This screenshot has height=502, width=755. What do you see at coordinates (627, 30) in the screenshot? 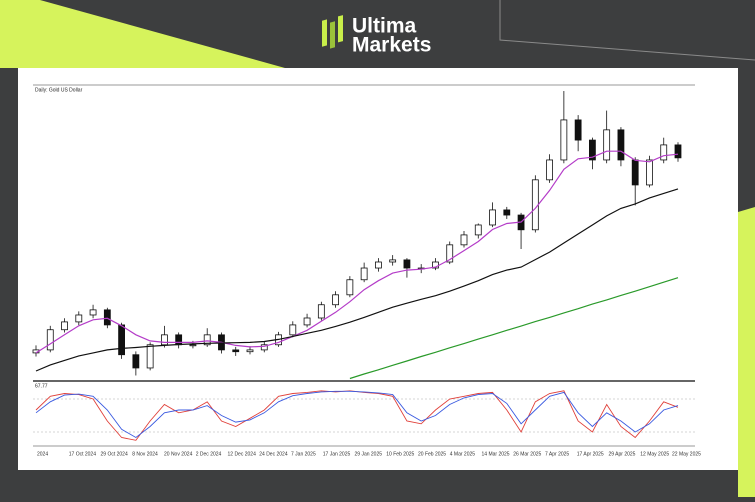
I see `bg-line` at bounding box center [627, 30].